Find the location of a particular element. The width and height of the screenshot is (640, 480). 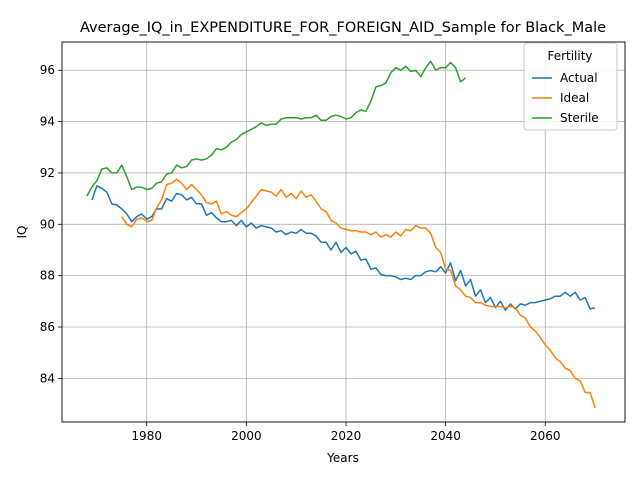

x-tick-label: 1980 is located at coordinates (146, 436).